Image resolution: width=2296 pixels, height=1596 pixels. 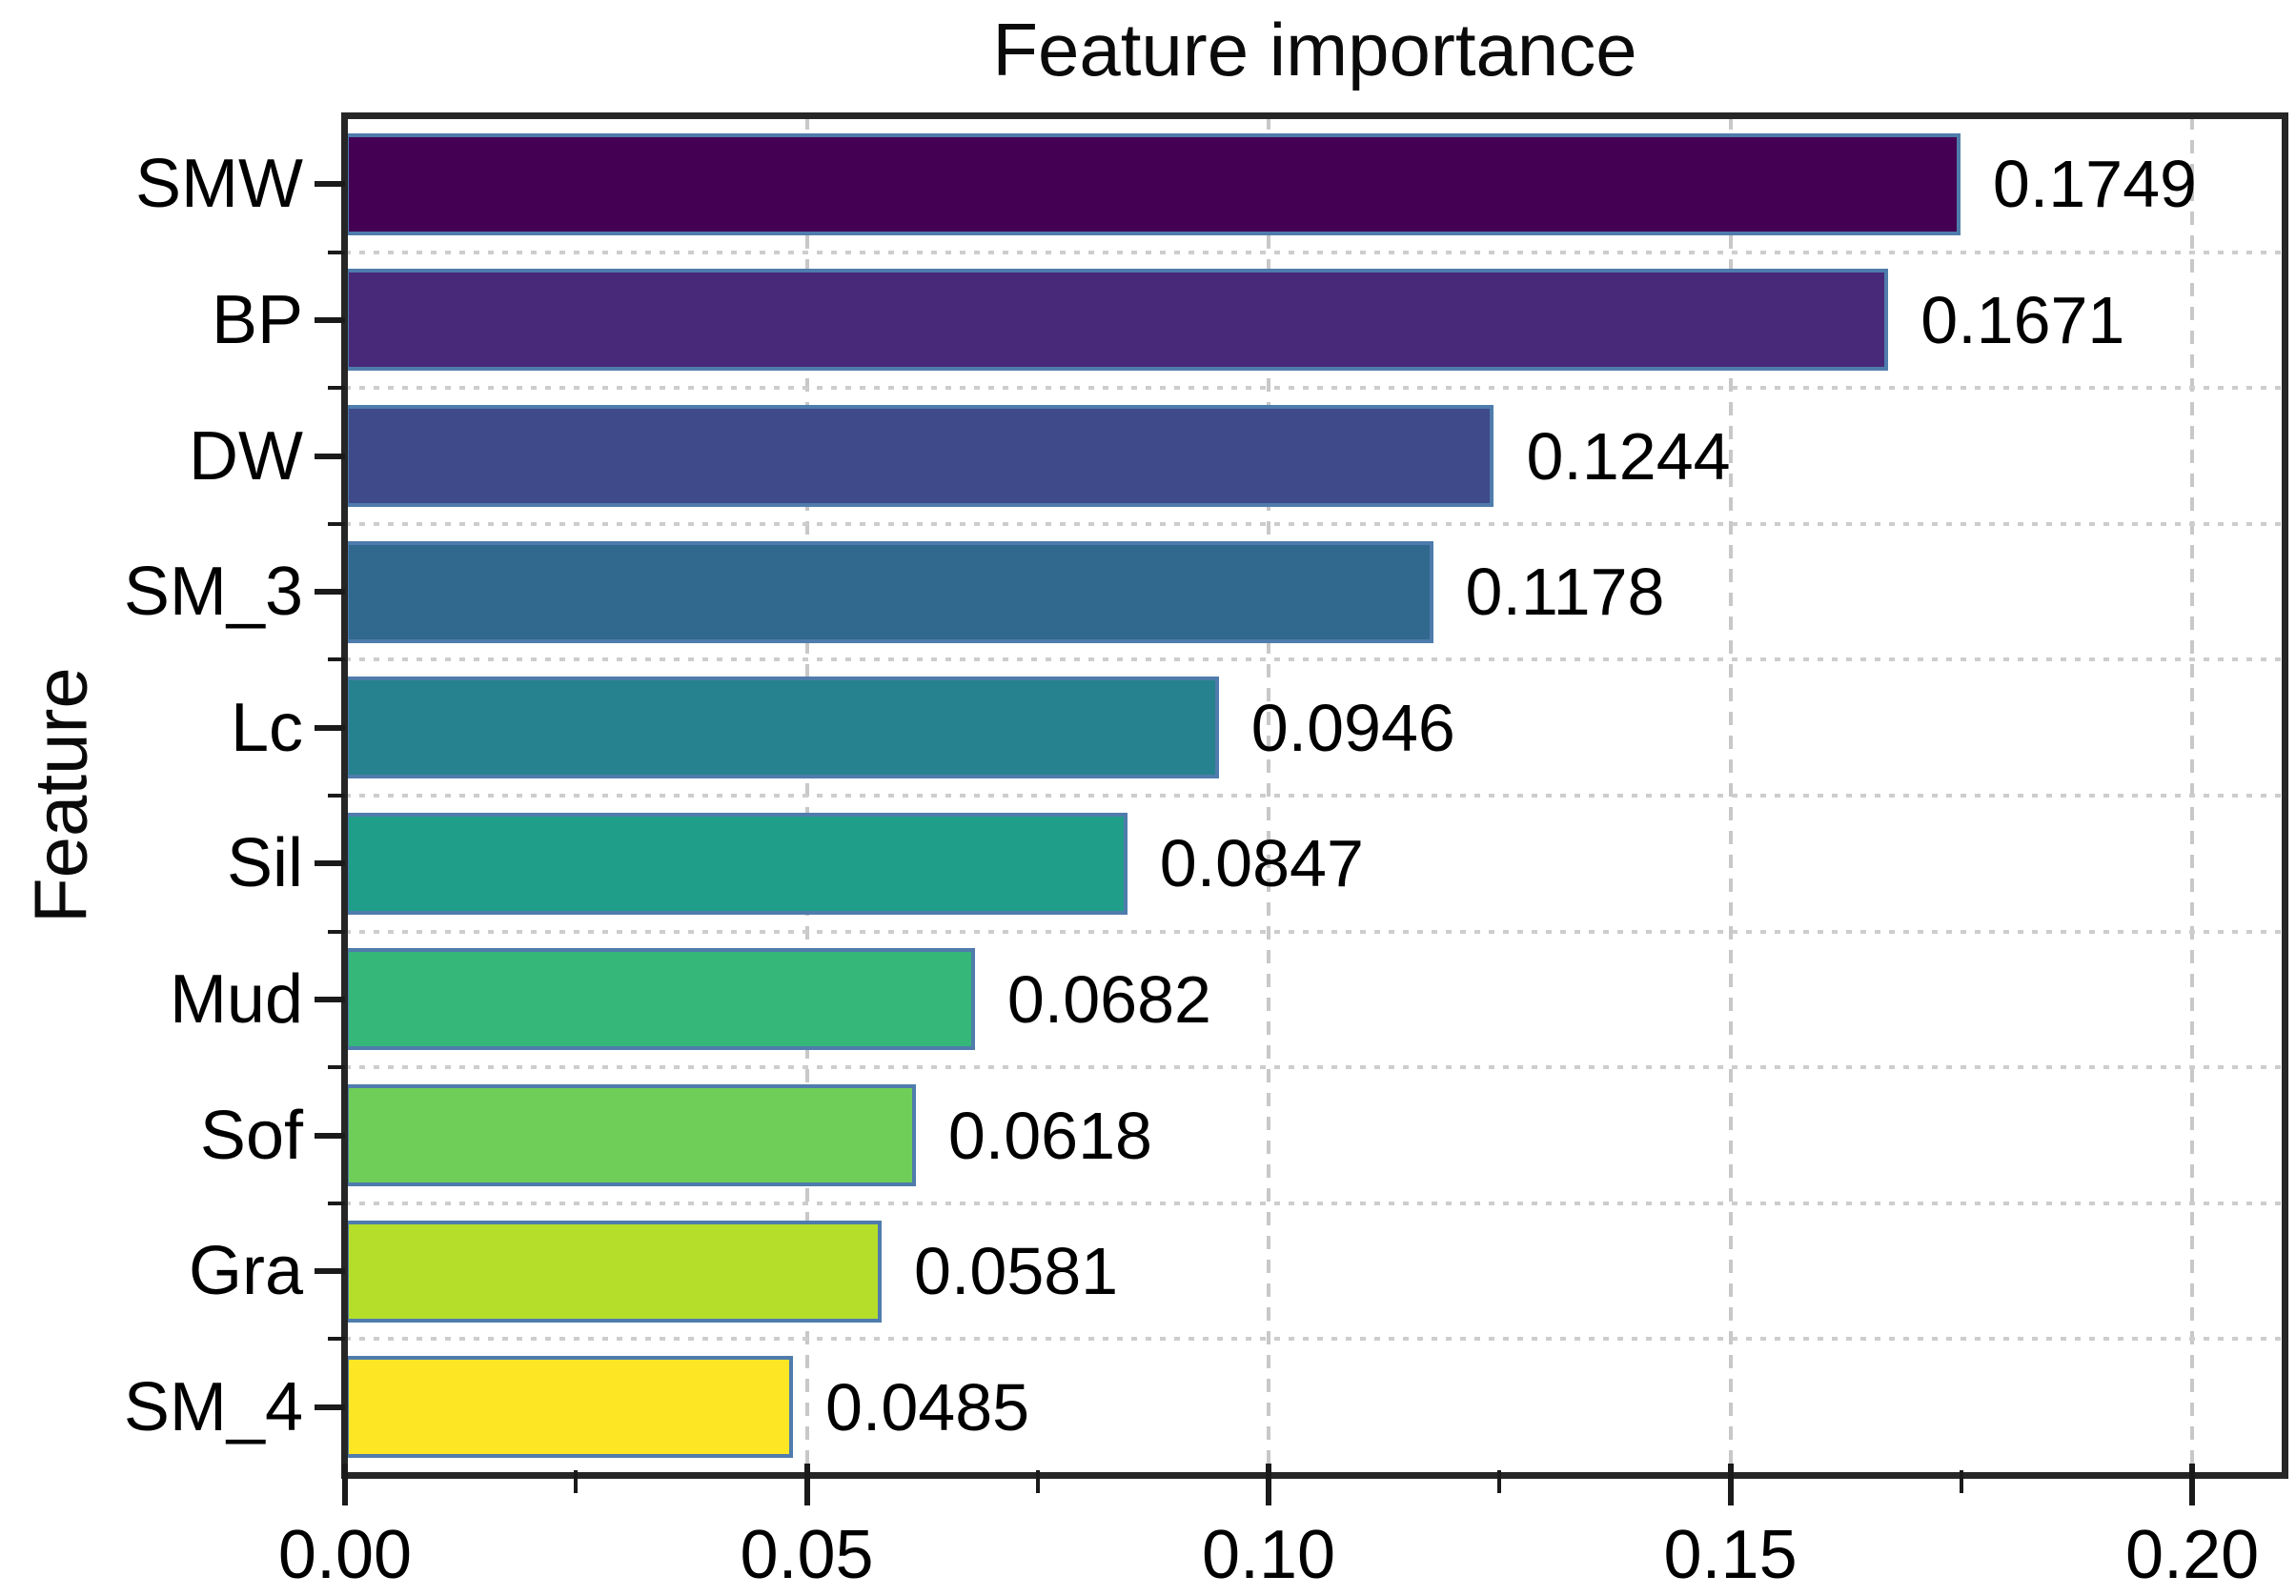 I want to click on bar-value-label: 0.0581, so click(x=1016, y=1271).